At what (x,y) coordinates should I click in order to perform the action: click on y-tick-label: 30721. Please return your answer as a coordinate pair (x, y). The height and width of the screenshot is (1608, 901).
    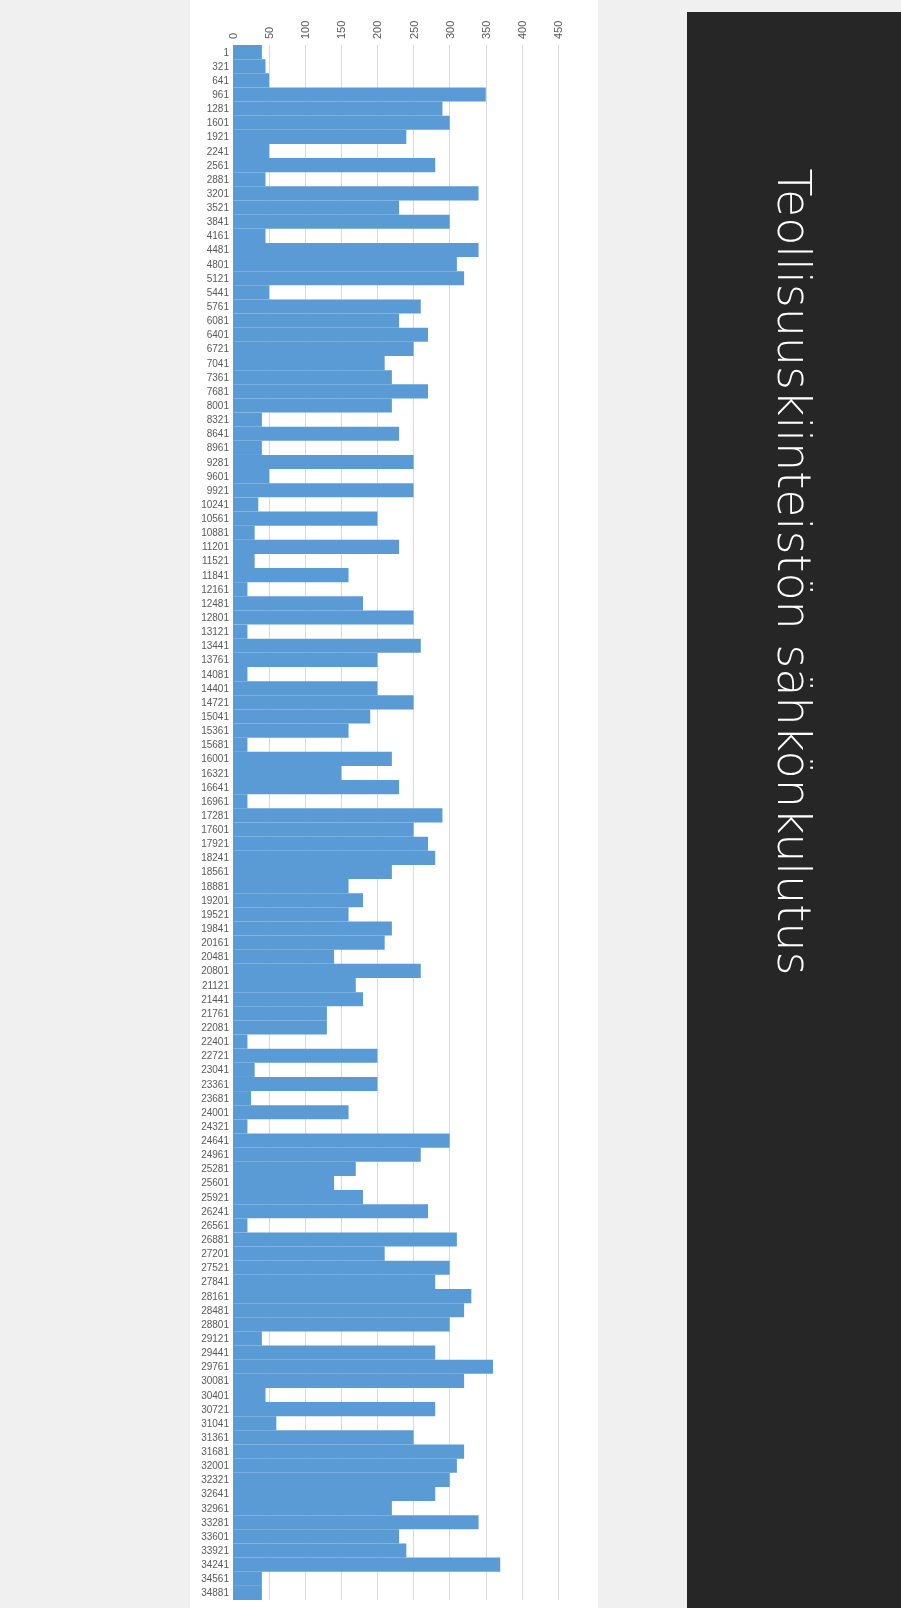
    Looking at the image, I should click on (215, 1409).